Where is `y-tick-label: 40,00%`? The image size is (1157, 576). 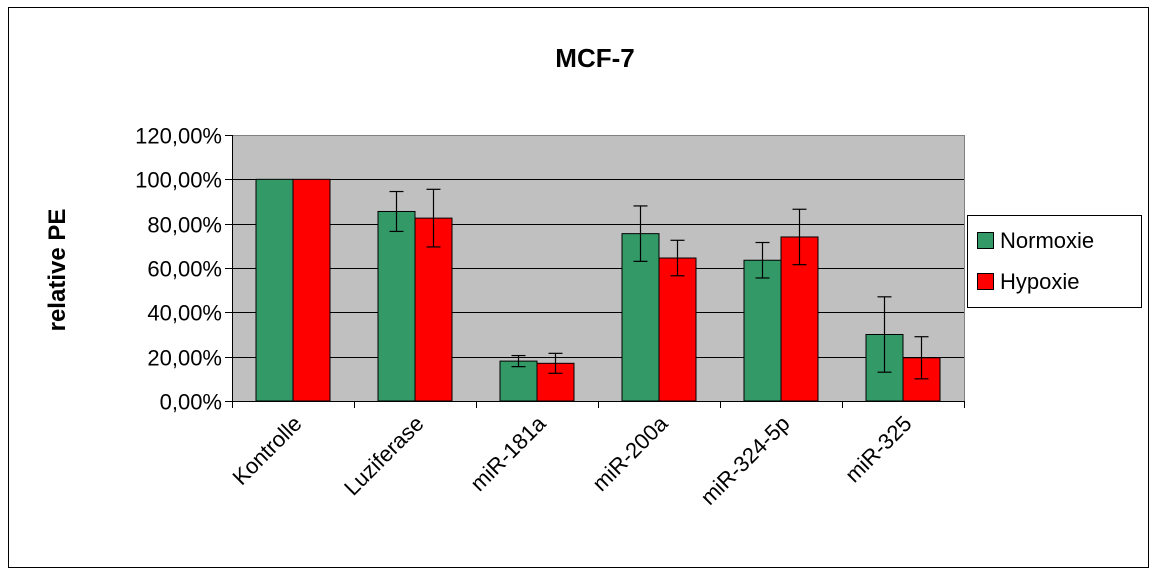
y-tick-label: 40,00% is located at coordinates (184, 313).